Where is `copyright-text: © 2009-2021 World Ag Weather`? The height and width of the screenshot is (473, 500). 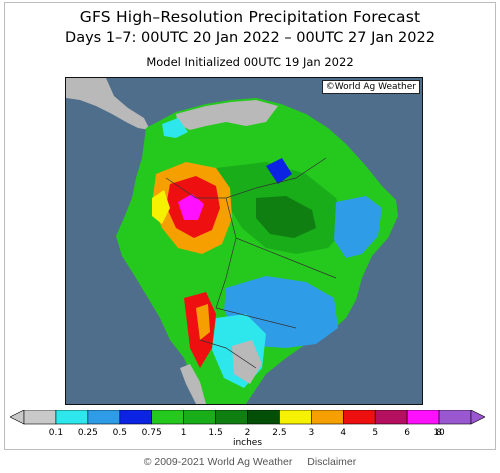
copyright-text: © 2009-2021 World Ag Weather is located at coordinates (218, 462).